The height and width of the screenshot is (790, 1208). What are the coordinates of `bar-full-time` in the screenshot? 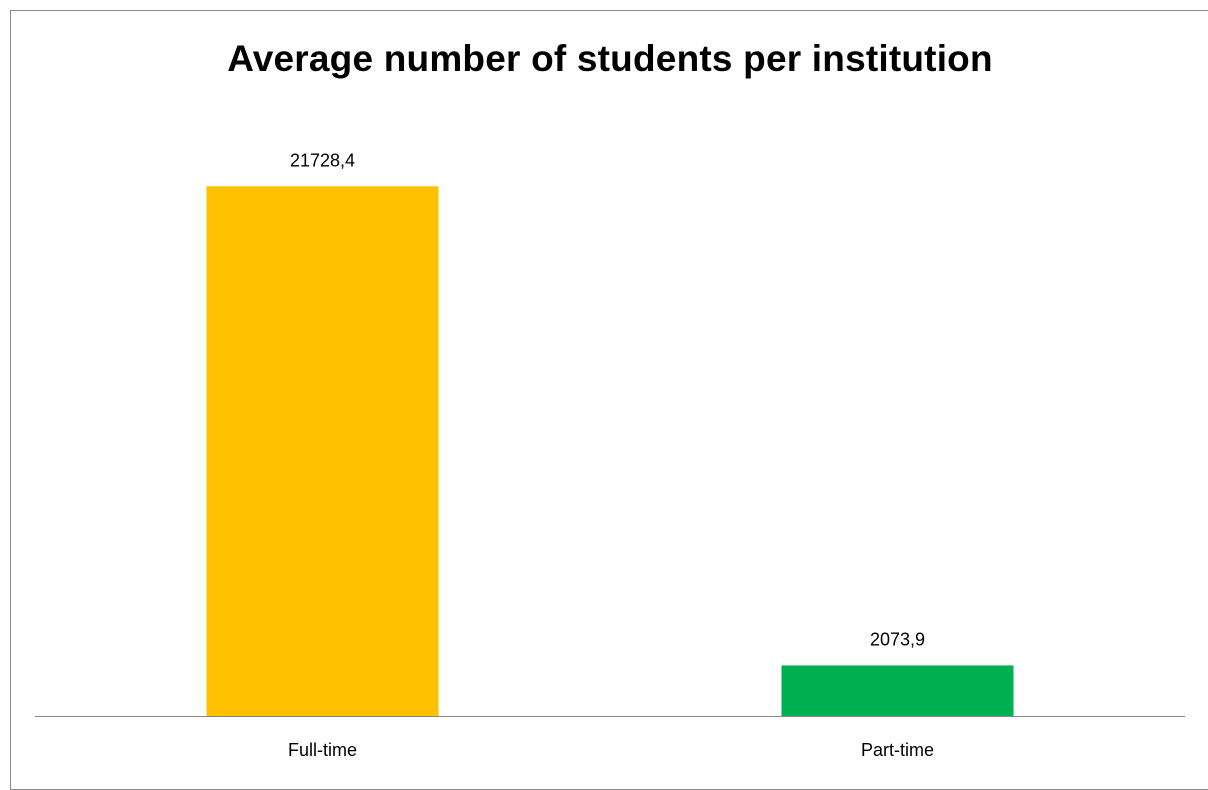 It's located at (322, 451).